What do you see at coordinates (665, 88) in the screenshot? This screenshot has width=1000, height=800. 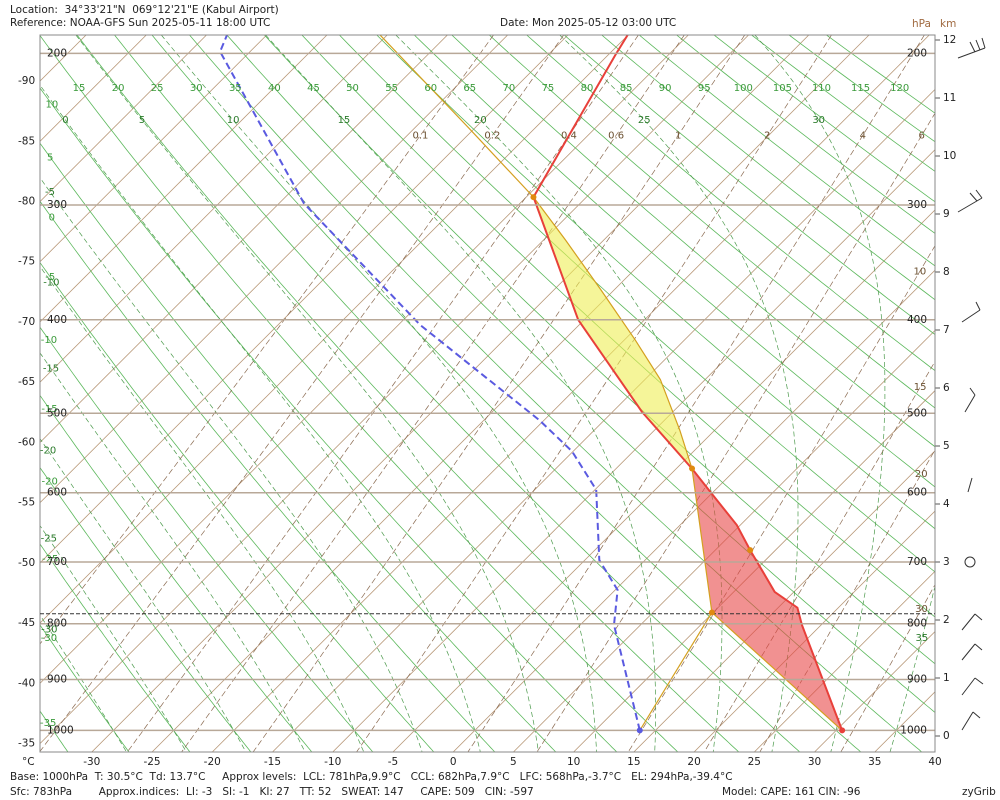 I see `curve-label: 90` at bounding box center [665, 88].